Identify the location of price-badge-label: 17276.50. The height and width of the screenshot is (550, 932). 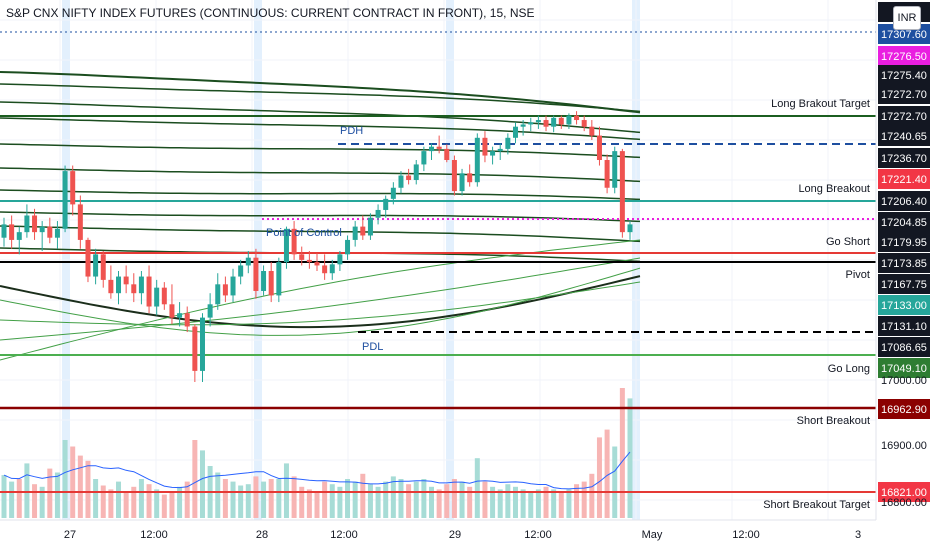
(904, 57).